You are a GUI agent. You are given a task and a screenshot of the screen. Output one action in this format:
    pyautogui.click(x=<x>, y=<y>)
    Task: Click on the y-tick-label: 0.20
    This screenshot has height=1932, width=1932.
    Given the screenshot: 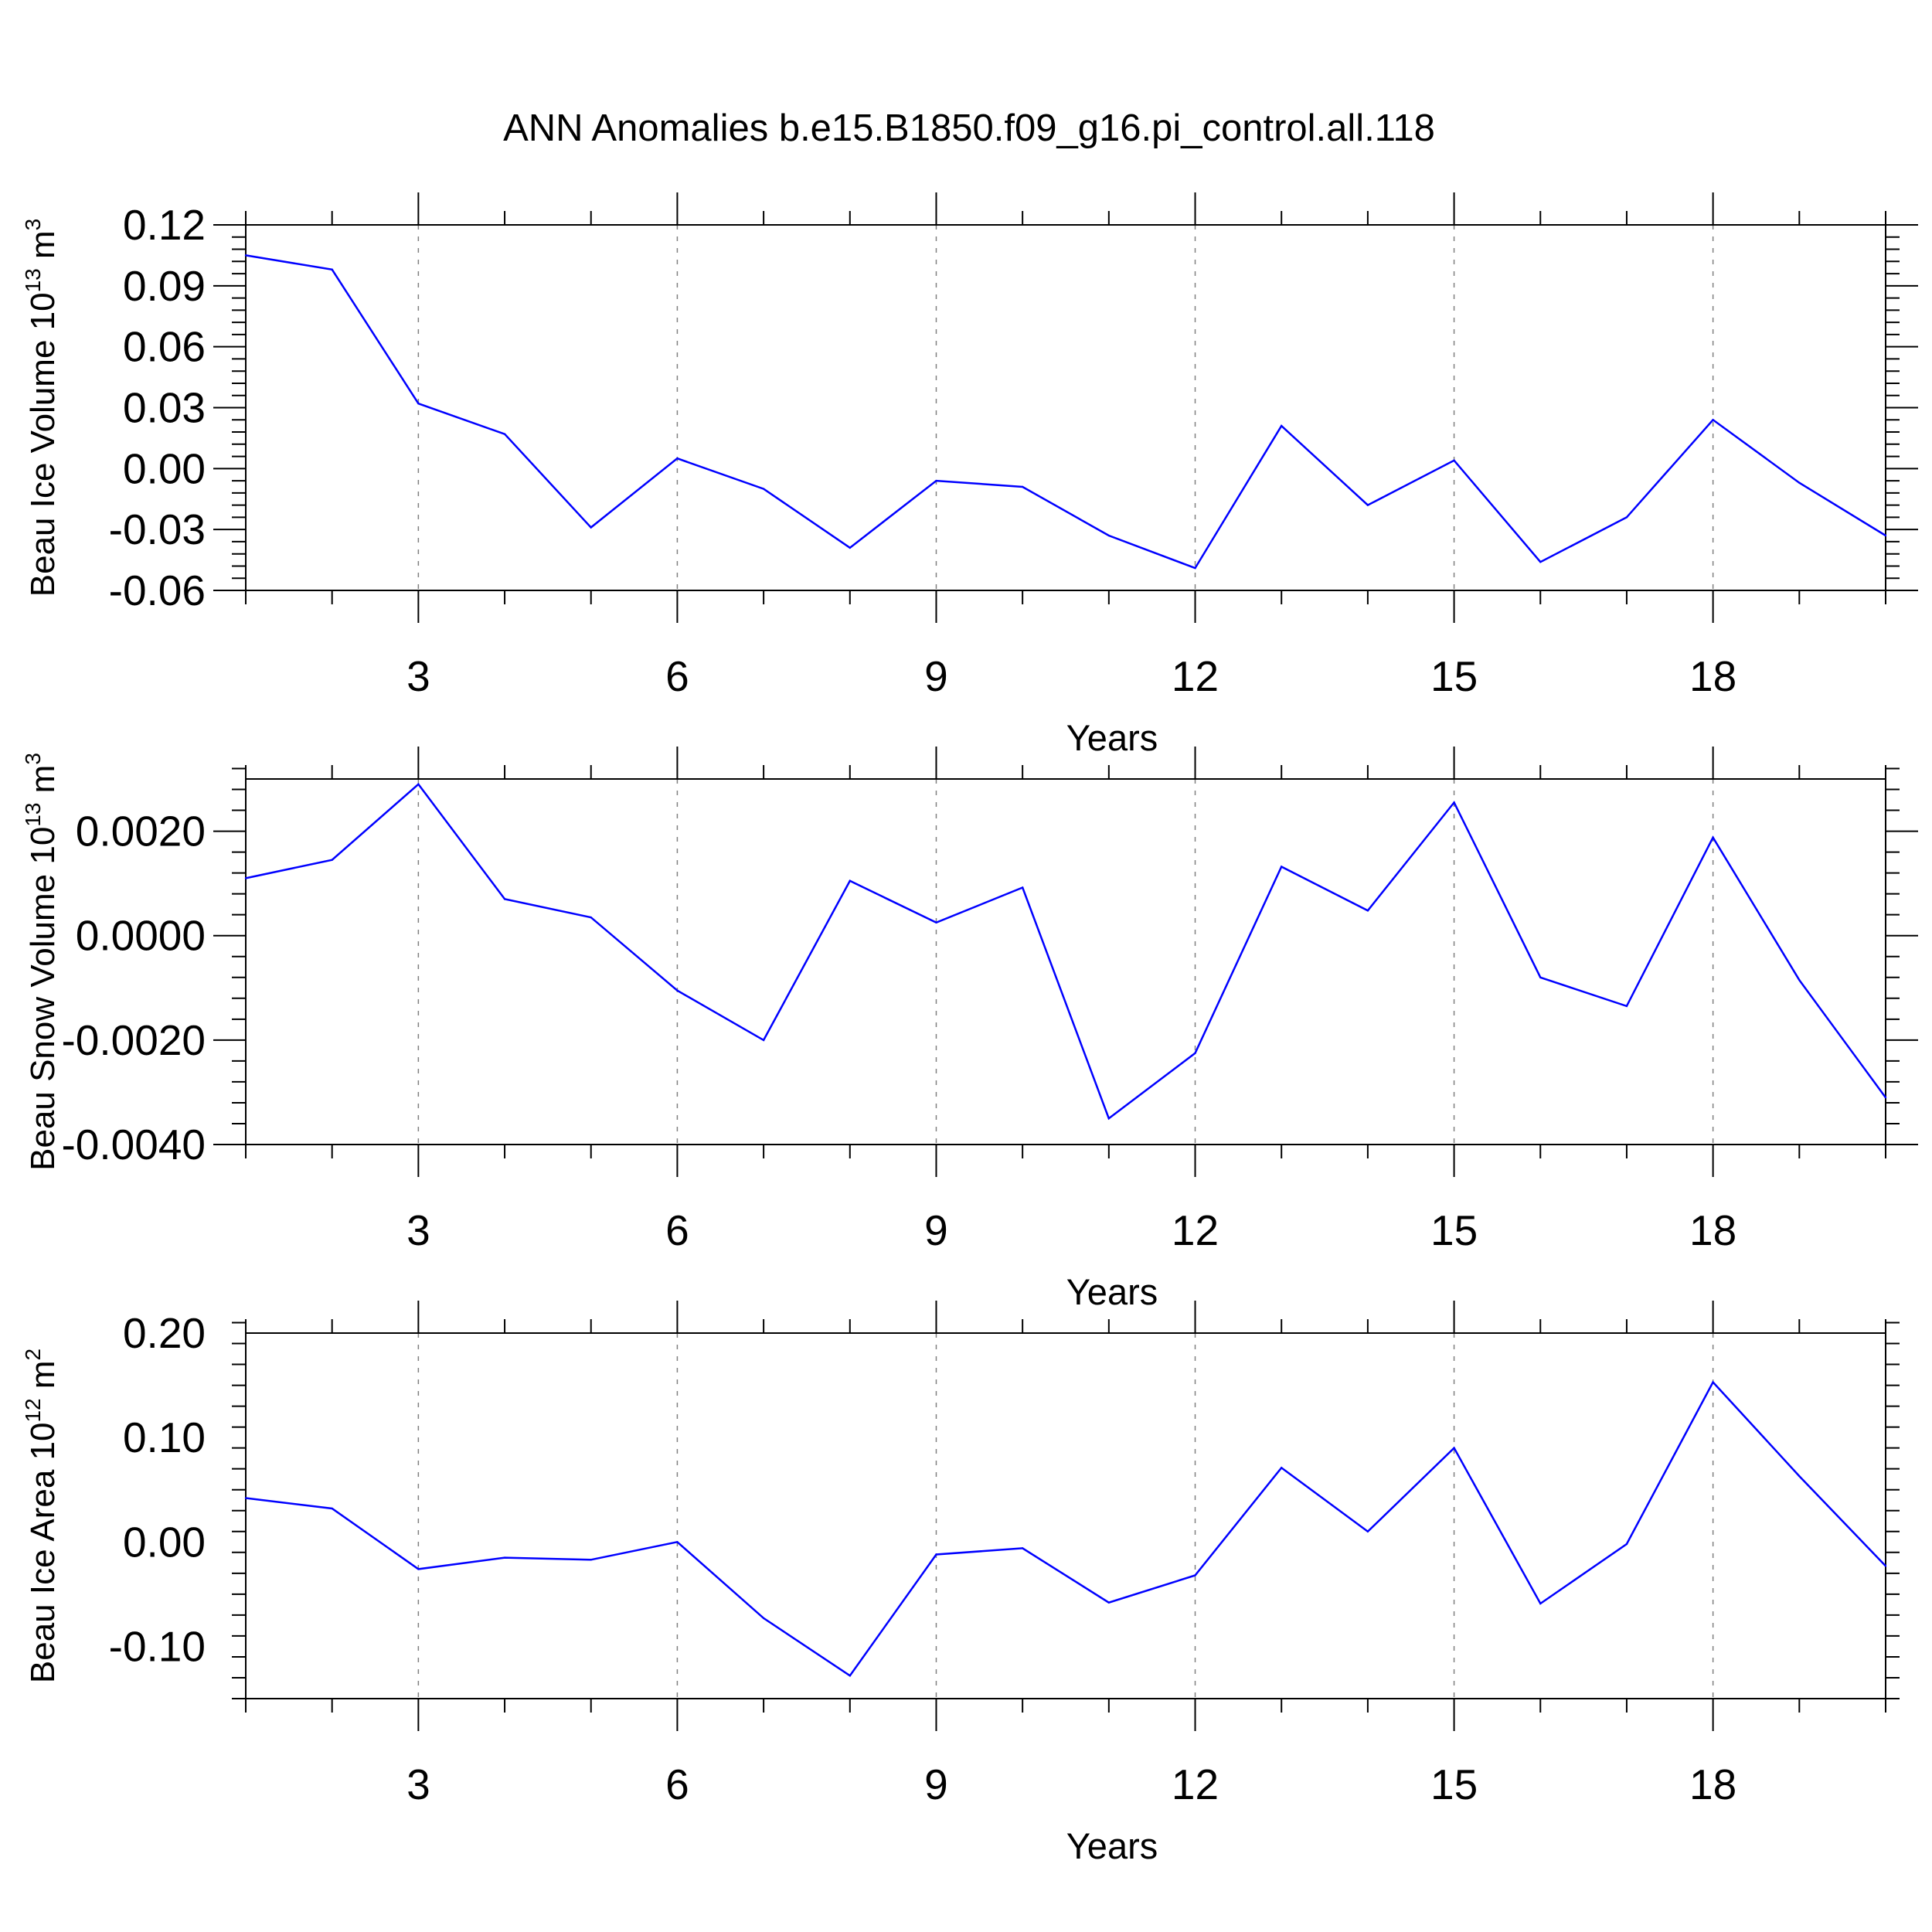 What is the action you would take?
    pyautogui.click(x=165, y=1333)
    